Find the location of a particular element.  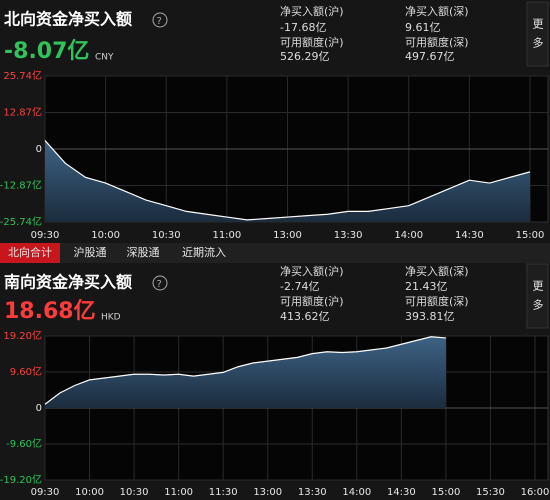

south-currency: HKD is located at coordinates (111, 318).